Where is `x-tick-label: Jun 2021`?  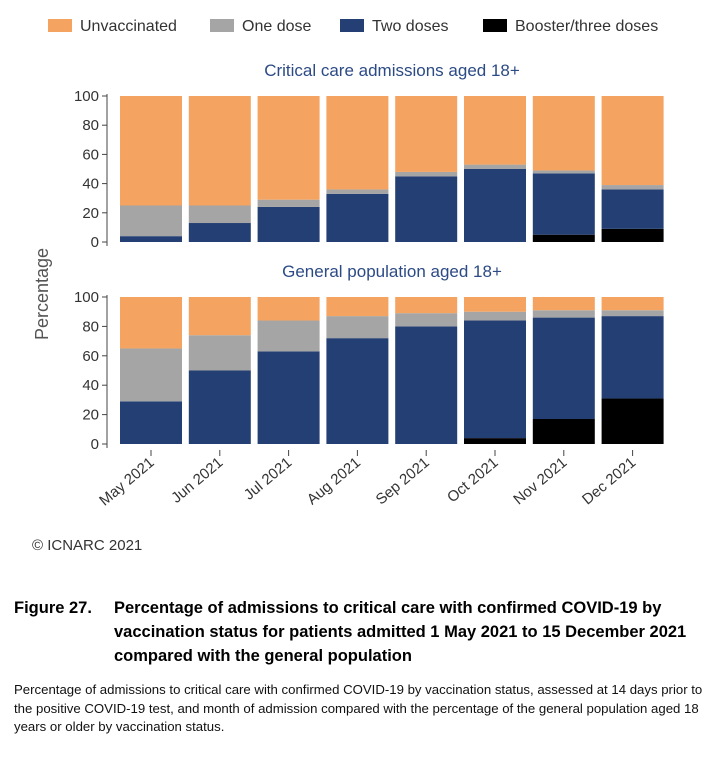 x-tick-label: Jun 2021 is located at coordinates (197, 480).